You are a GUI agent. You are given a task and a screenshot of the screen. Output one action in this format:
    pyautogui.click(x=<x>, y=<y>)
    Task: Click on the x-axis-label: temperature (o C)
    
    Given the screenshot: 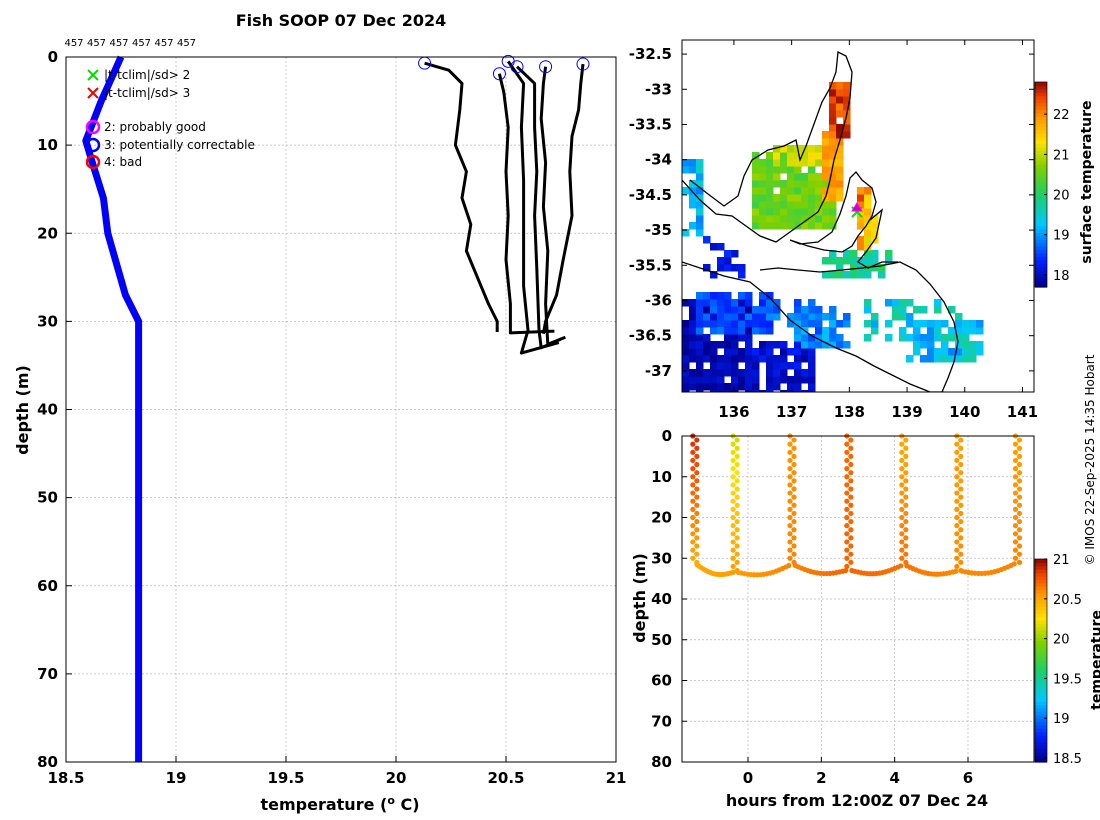 What is the action you would take?
    pyautogui.click(x=339, y=804)
    